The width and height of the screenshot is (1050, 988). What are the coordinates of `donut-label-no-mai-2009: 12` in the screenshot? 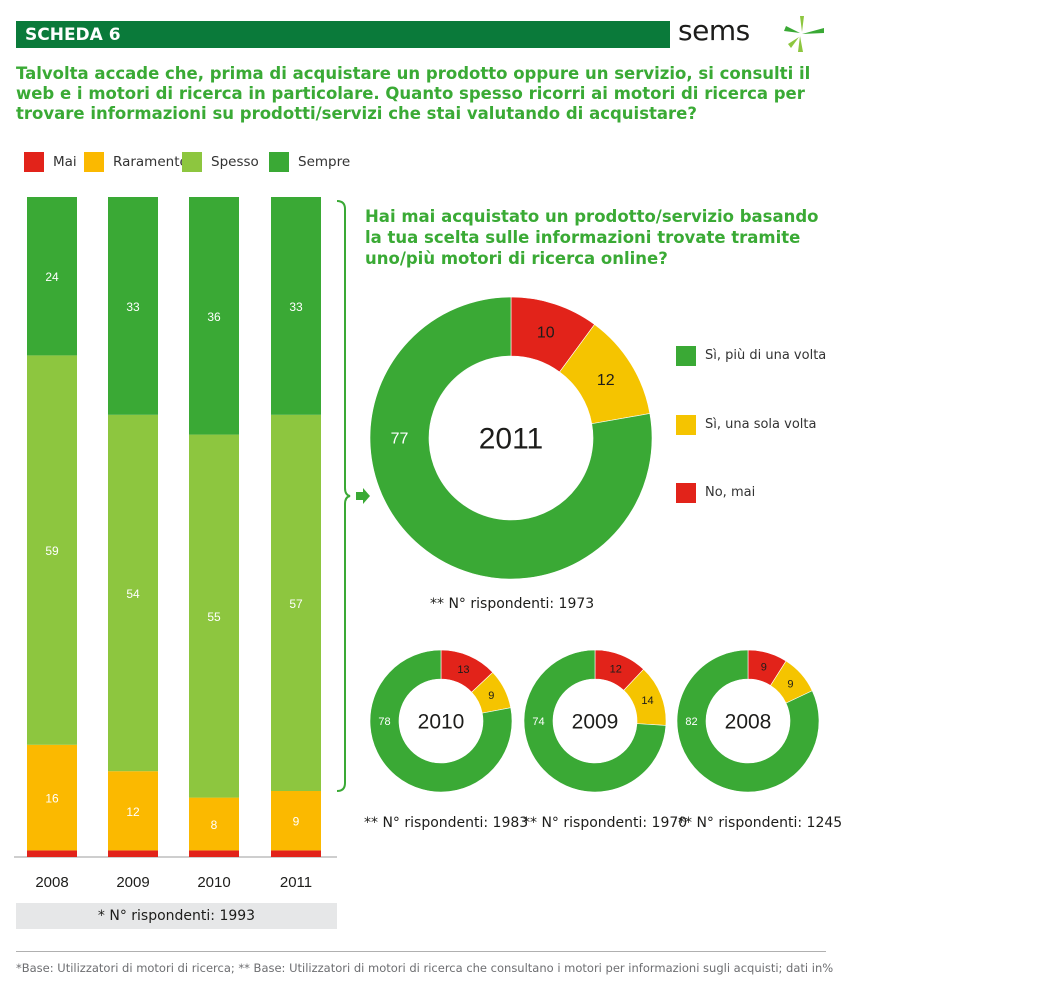 It's located at (616, 669).